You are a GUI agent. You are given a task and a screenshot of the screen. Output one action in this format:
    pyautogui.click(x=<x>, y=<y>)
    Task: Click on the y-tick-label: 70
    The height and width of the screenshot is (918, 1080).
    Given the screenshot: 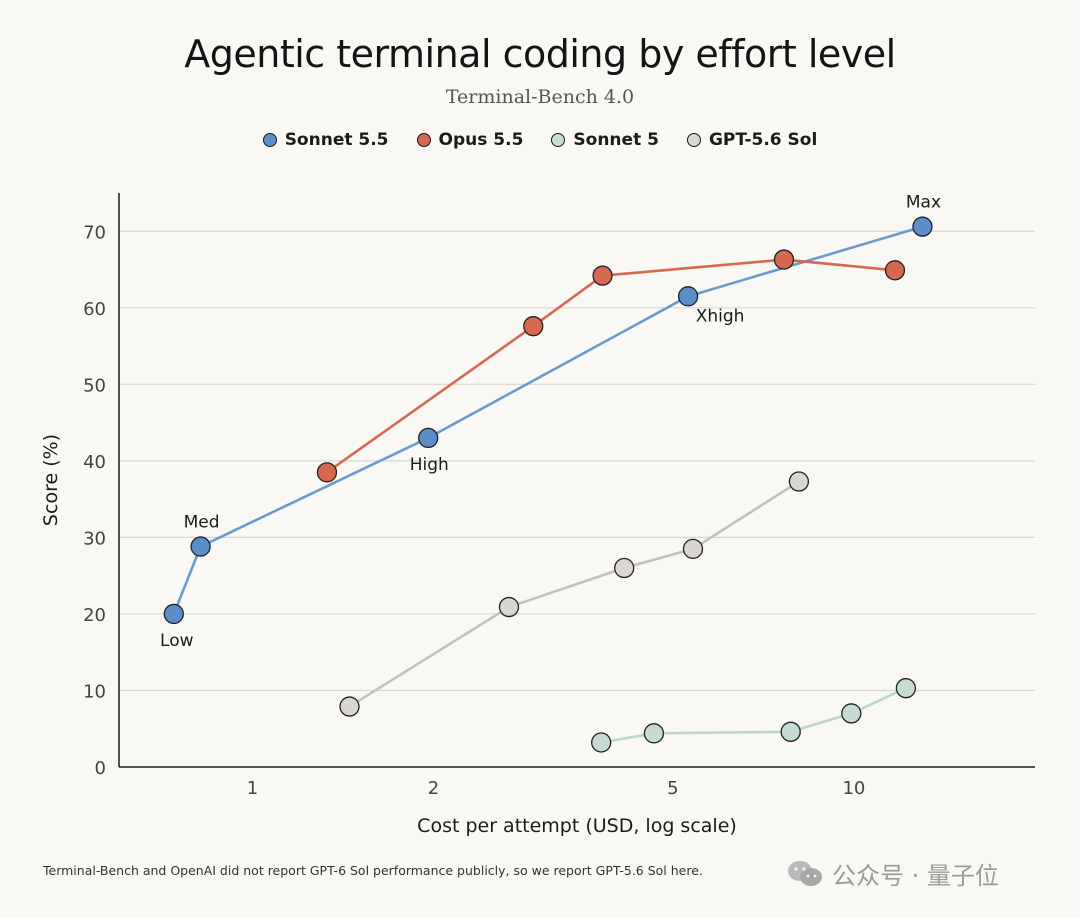 What is the action you would take?
    pyautogui.click(x=94, y=232)
    